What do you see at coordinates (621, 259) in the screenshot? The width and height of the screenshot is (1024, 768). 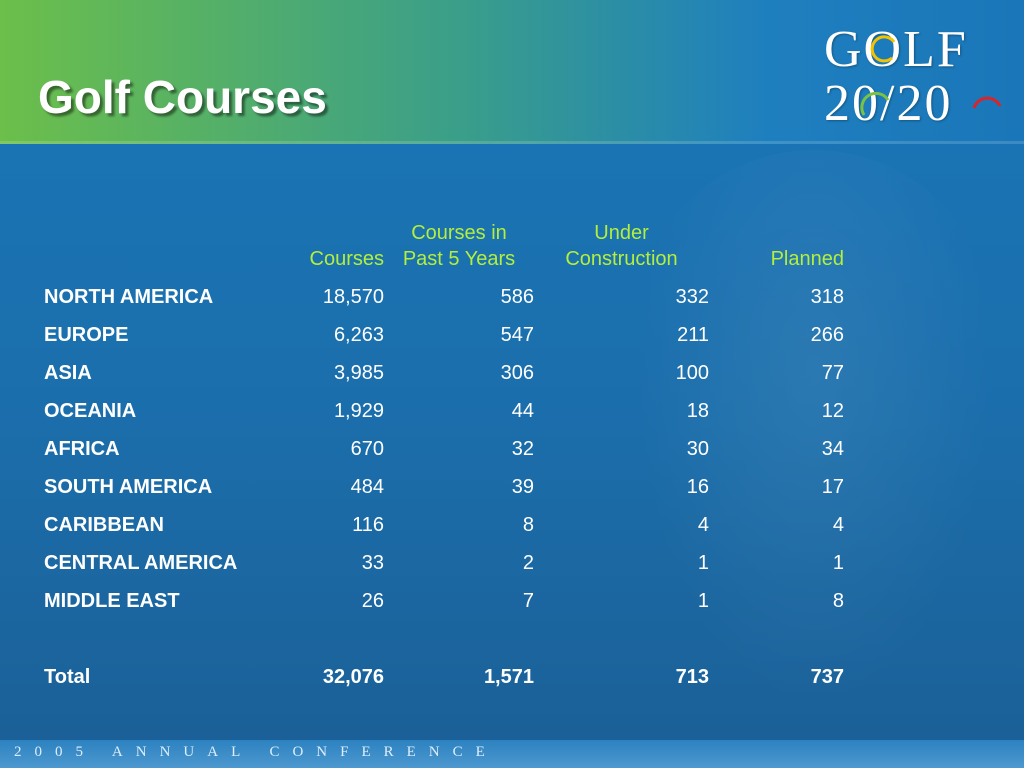 I see `header-under-line2: Construction` at bounding box center [621, 259].